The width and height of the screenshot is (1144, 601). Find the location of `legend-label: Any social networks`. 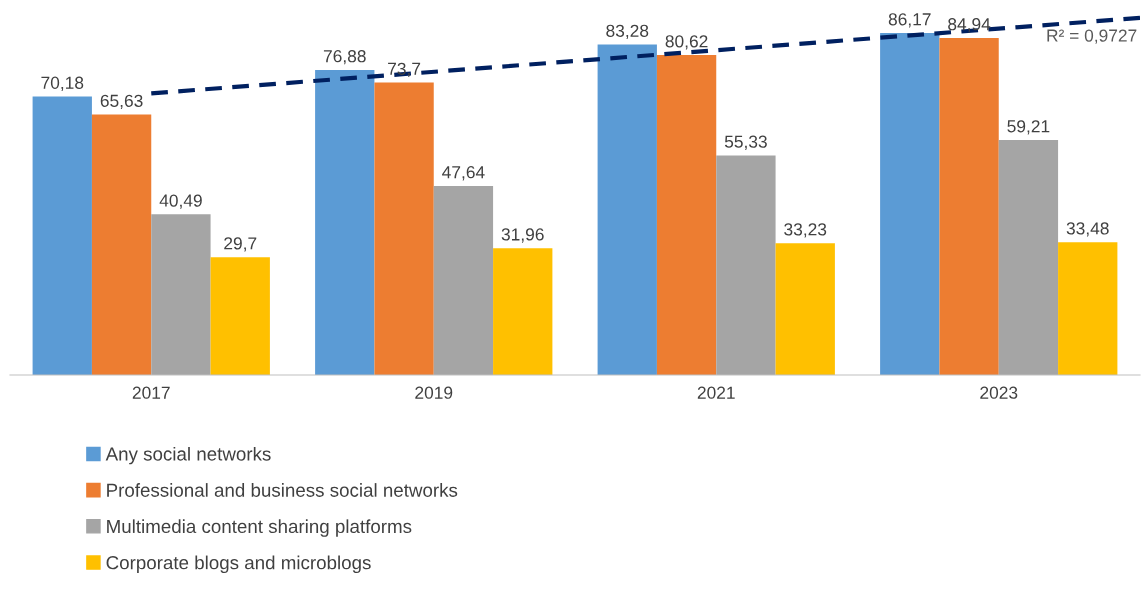

legend-label: Any social networks is located at coordinates (188, 455).